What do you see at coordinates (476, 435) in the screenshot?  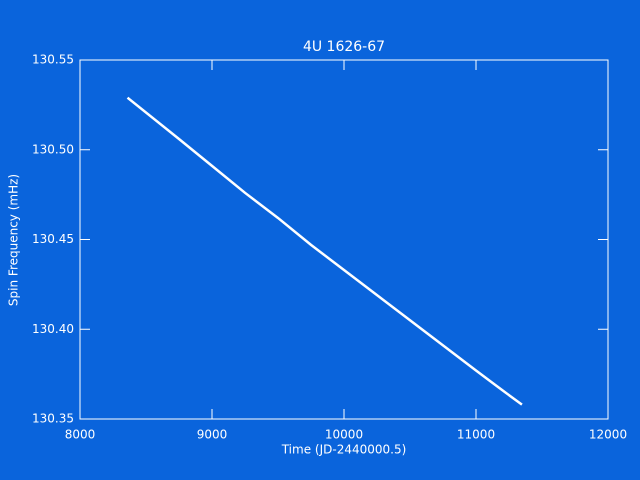 I see `x-tick-label: 11000` at bounding box center [476, 435].